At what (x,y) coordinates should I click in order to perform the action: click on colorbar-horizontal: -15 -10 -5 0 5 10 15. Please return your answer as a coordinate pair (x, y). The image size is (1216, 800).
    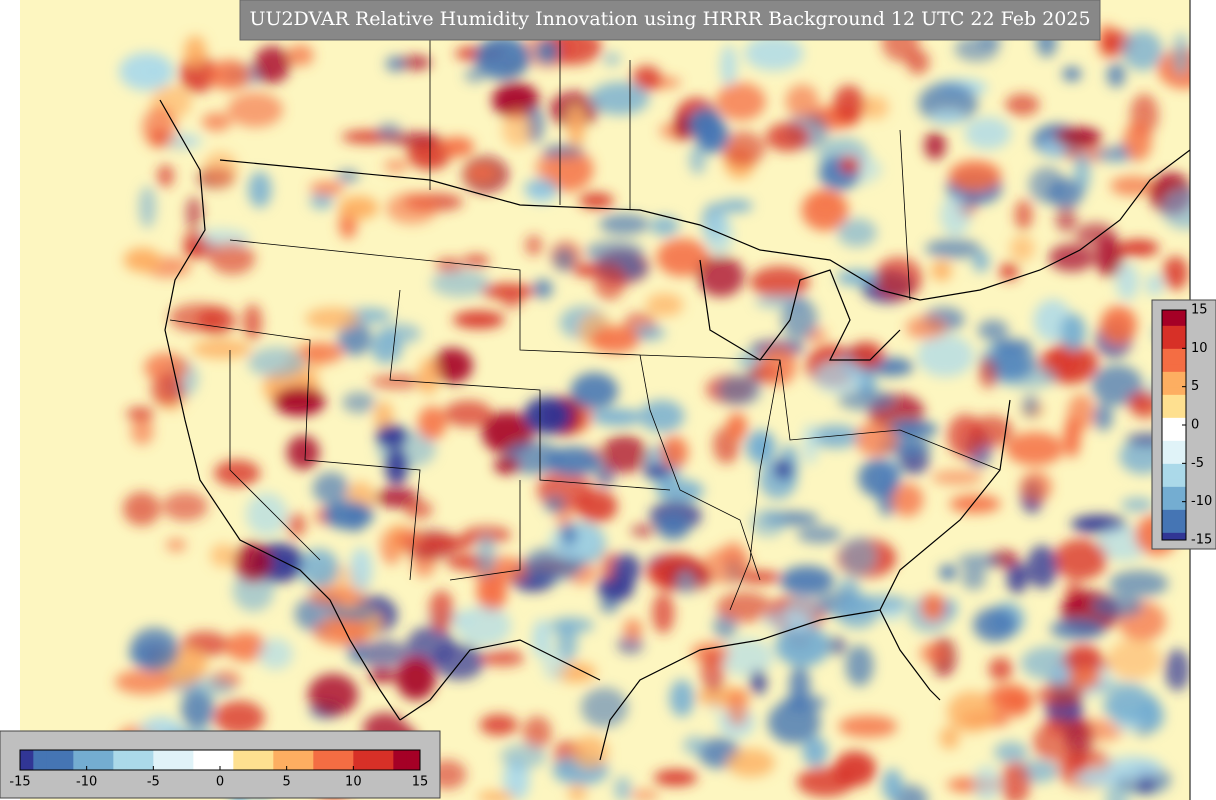
    Looking at the image, I should click on (218, 769).